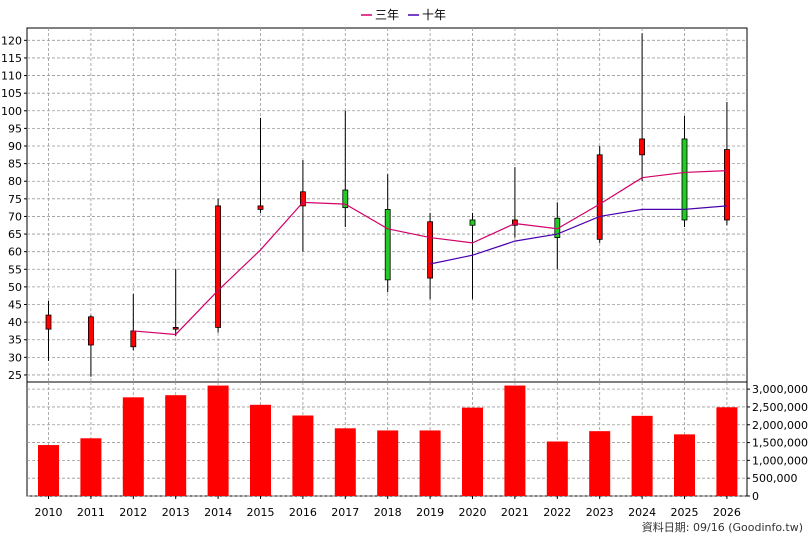  What do you see at coordinates (755, 496) in the screenshot?
I see `volume-tick-label: 0` at bounding box center [755, 496].